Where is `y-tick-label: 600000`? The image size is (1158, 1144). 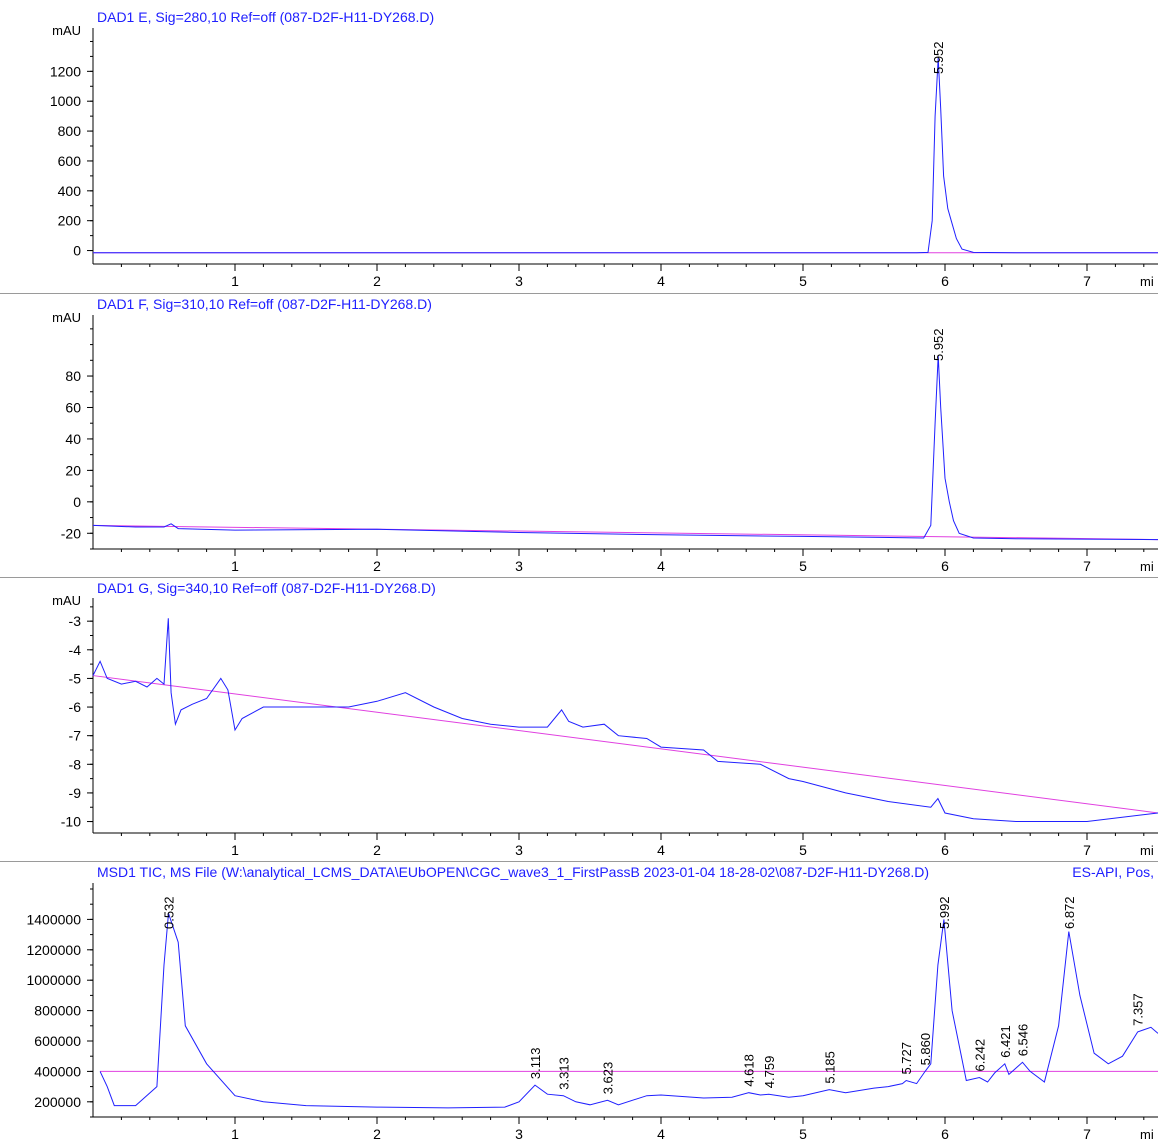 y-tick-label: 600000 is located at coordinates (57, 1041).